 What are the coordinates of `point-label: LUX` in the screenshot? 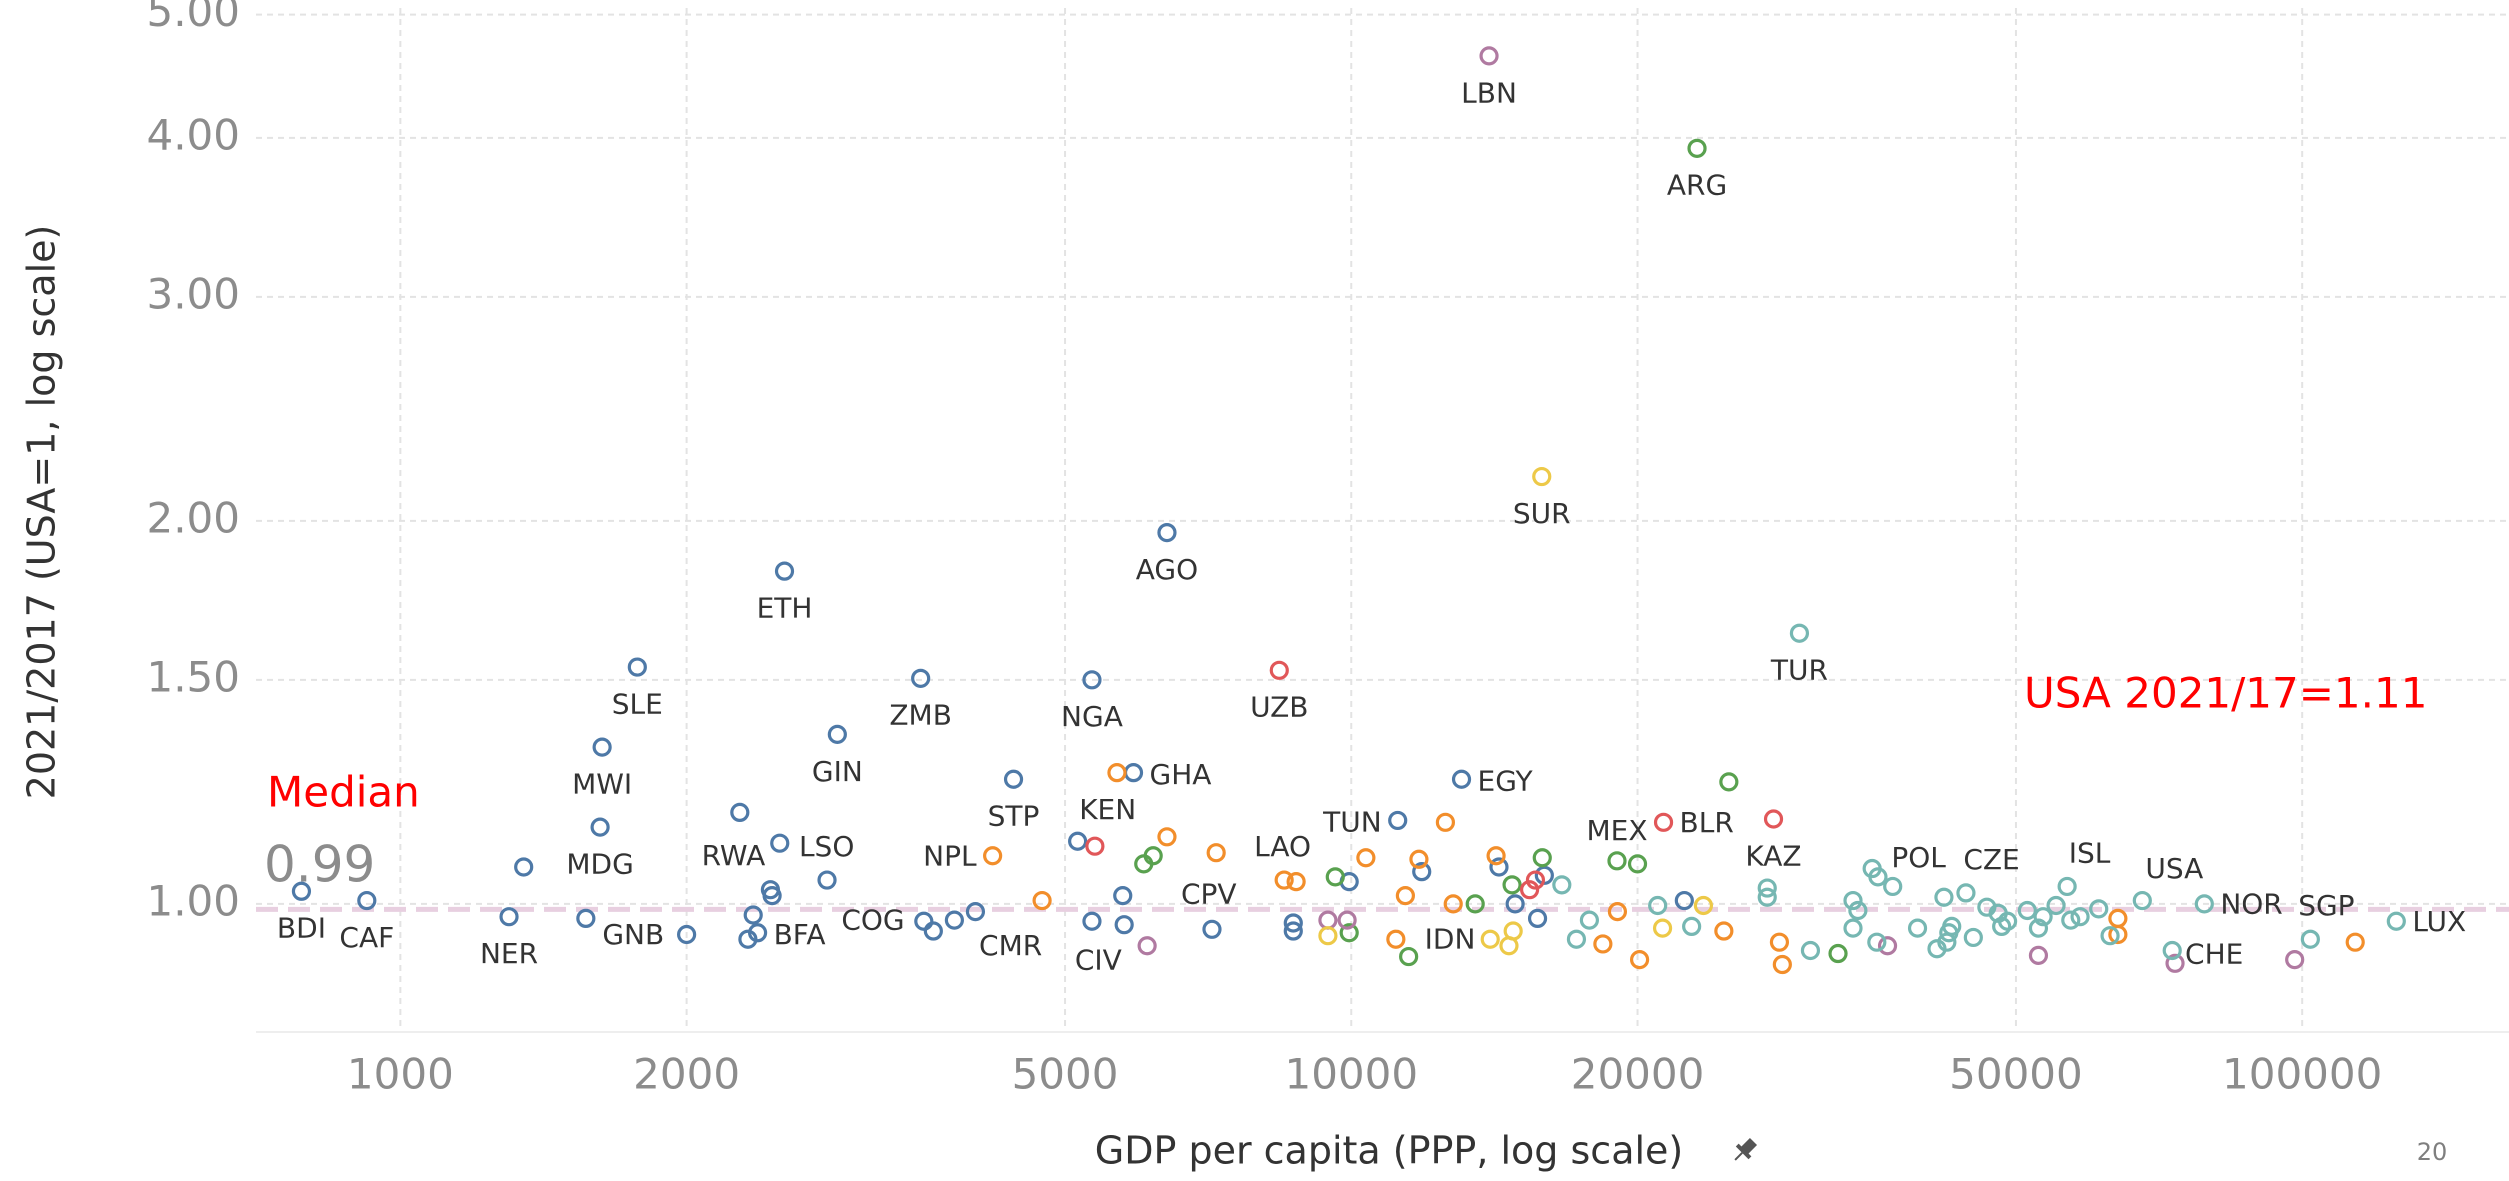 It's located at (2439, 921).